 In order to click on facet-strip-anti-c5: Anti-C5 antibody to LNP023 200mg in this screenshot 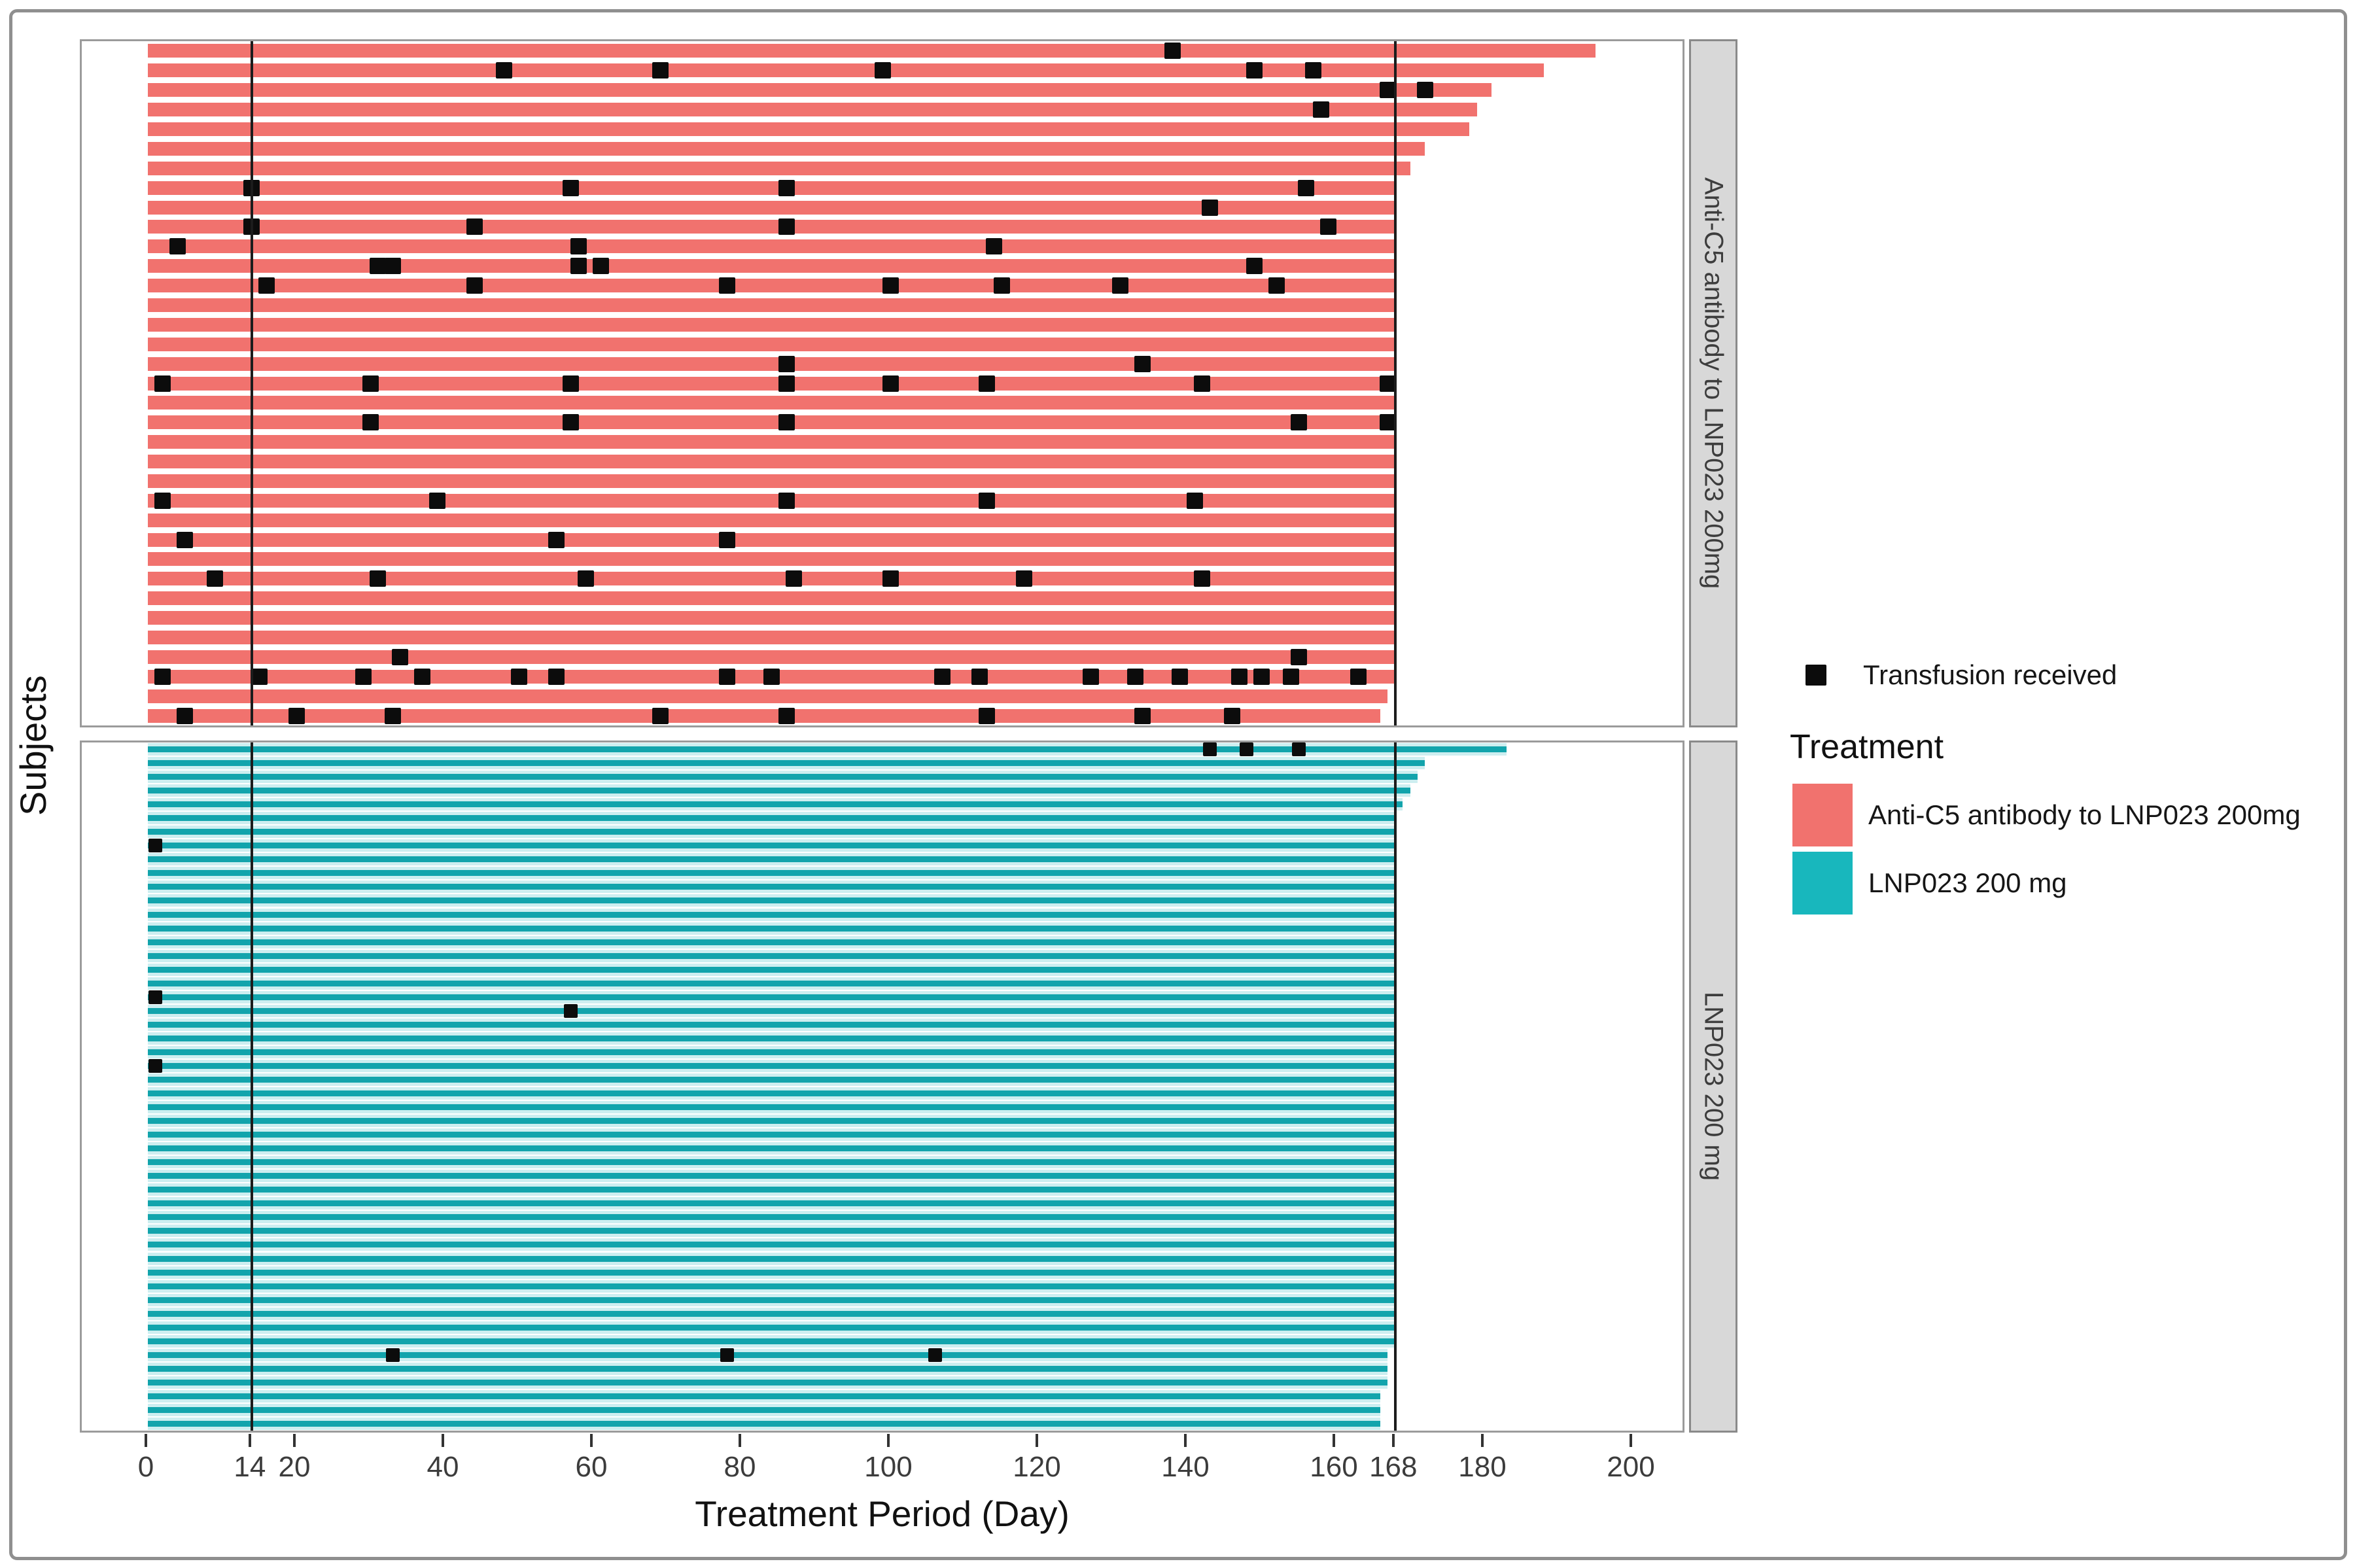, I will do `click(1713, 383)`.